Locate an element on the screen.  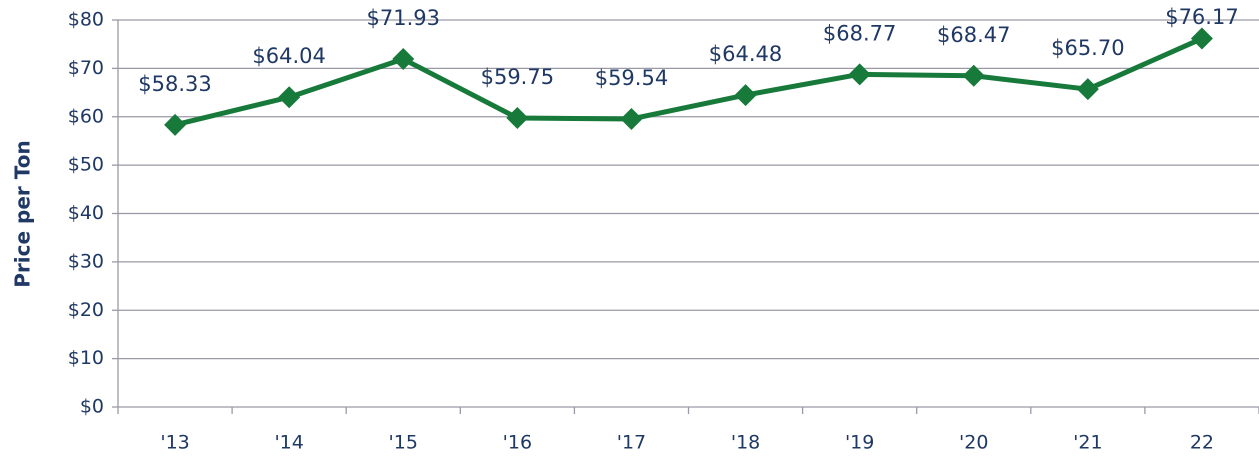
data-label: $59.75 is located at coordinates (517, 77).